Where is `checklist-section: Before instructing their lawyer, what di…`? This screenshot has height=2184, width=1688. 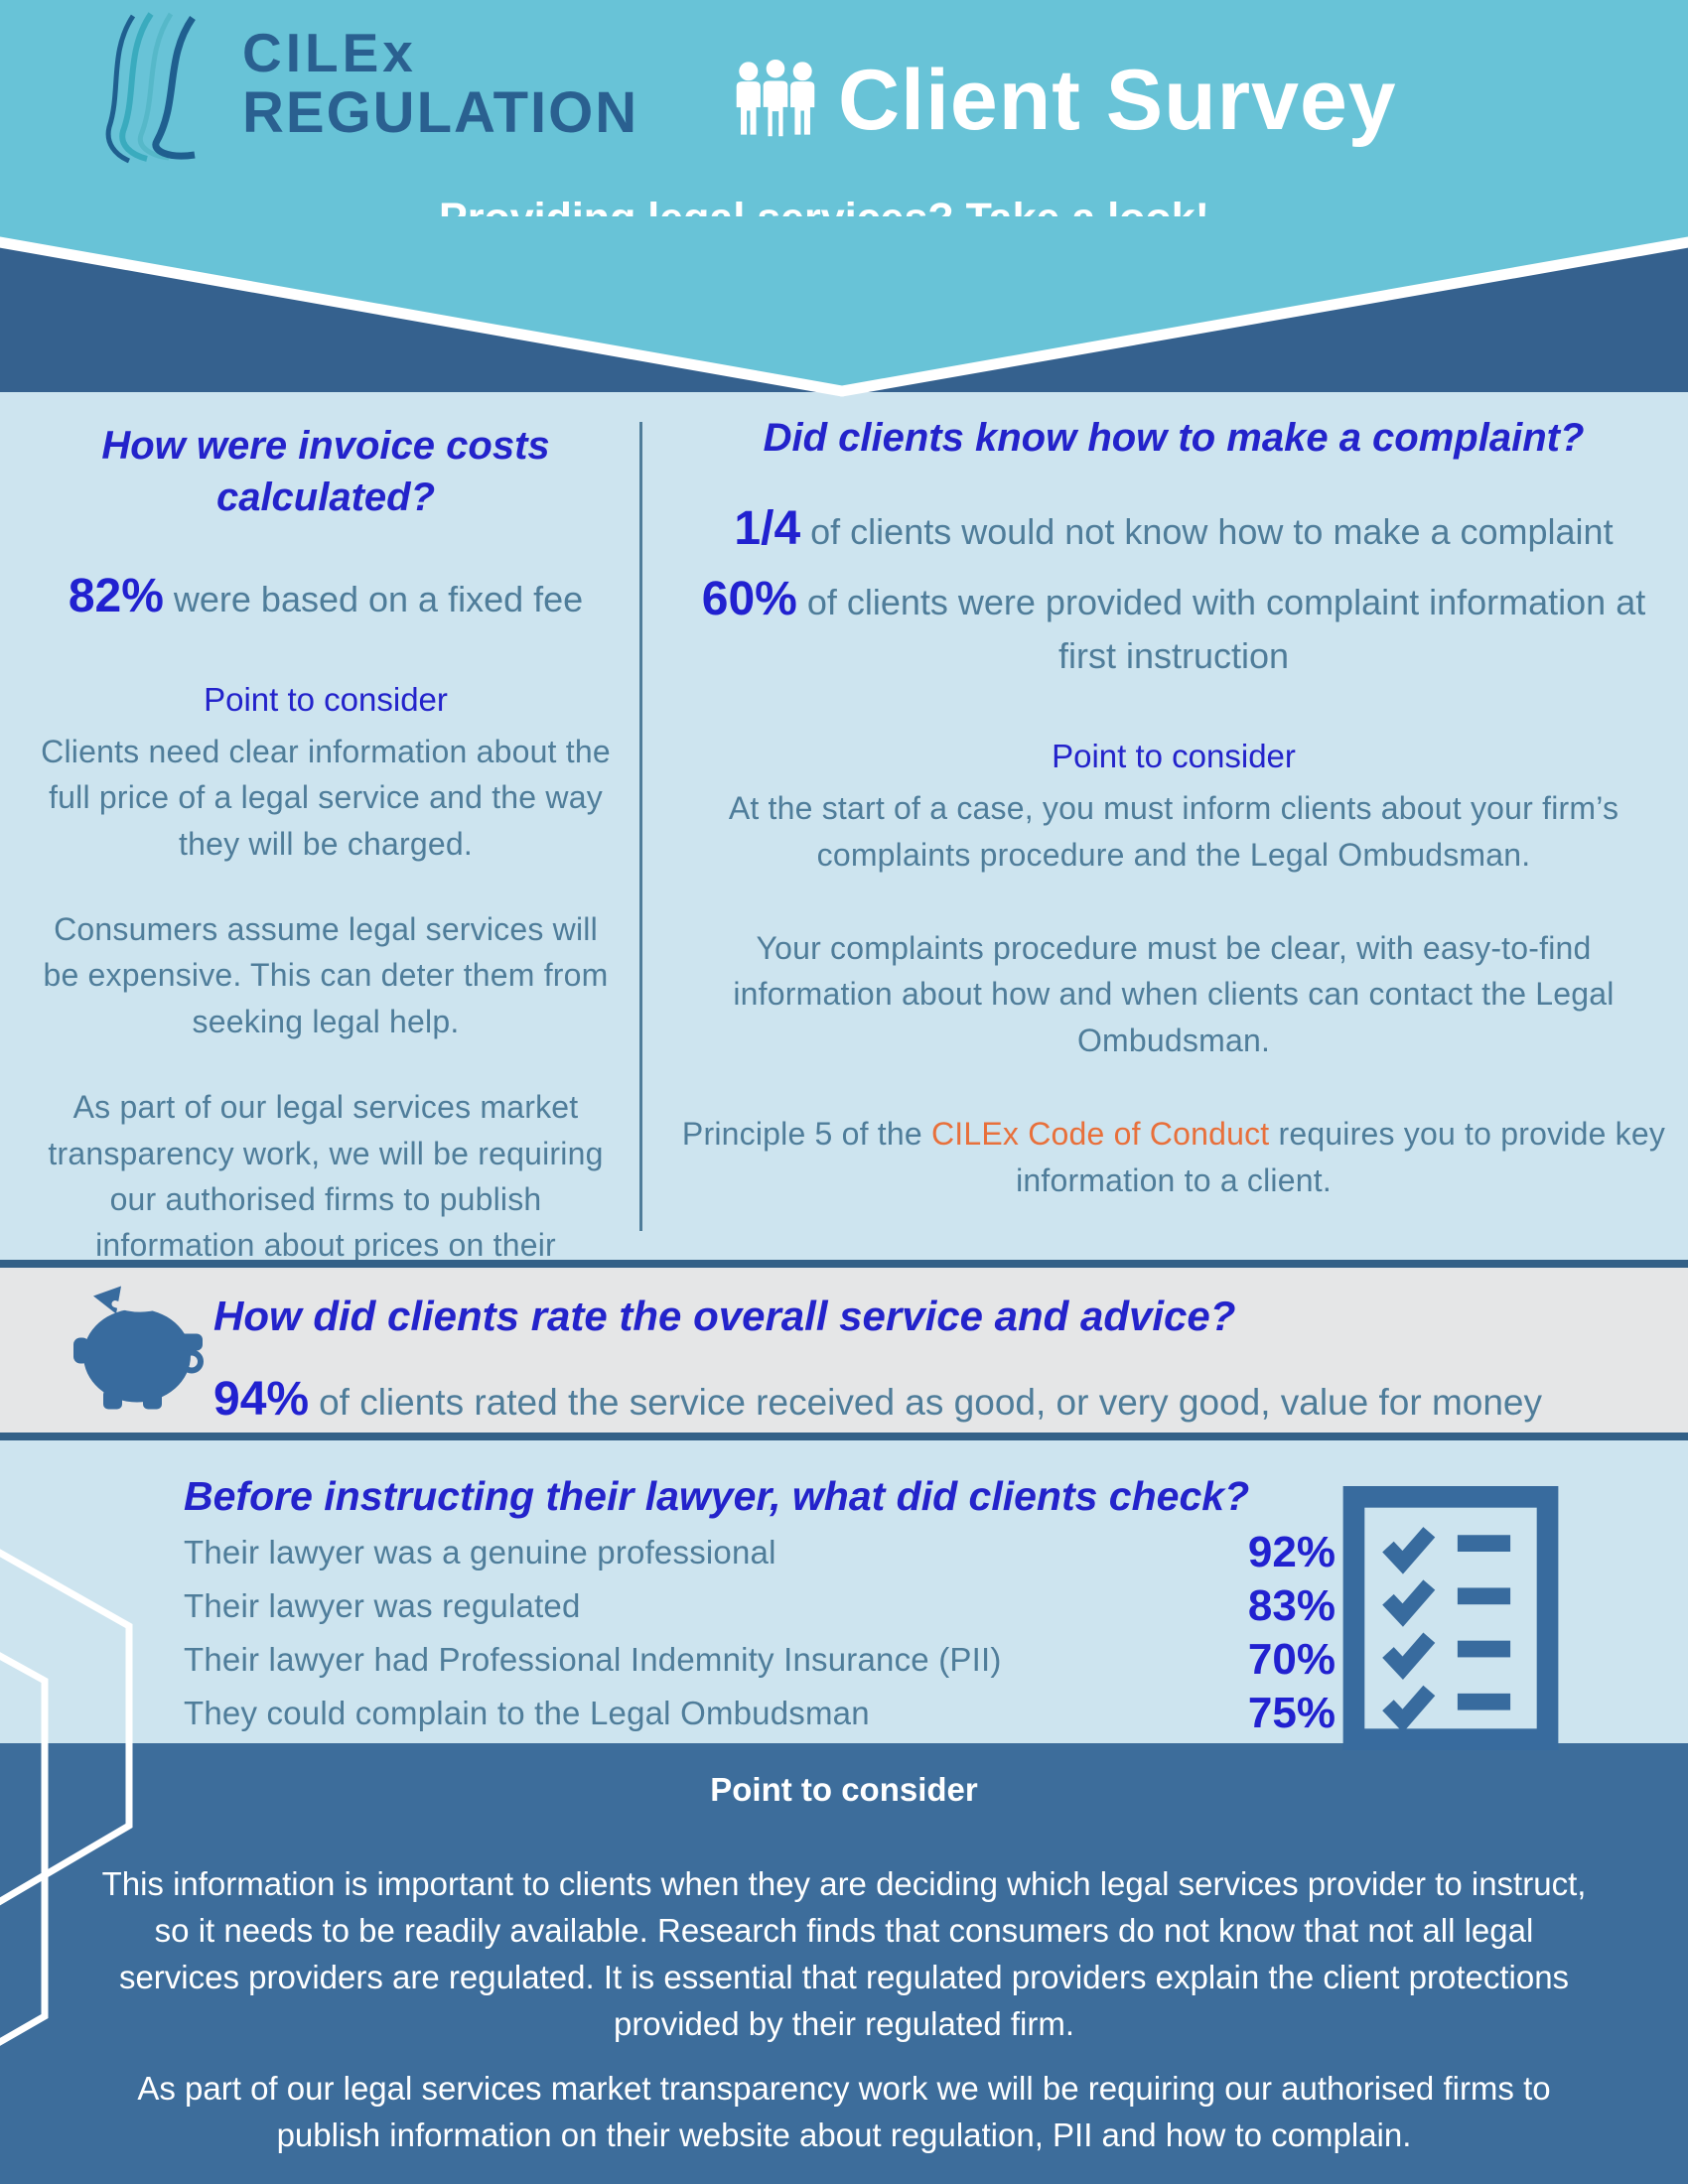 checklist-section: Before instructing their lawyer, what di… is located at coordinates (844, 1595).